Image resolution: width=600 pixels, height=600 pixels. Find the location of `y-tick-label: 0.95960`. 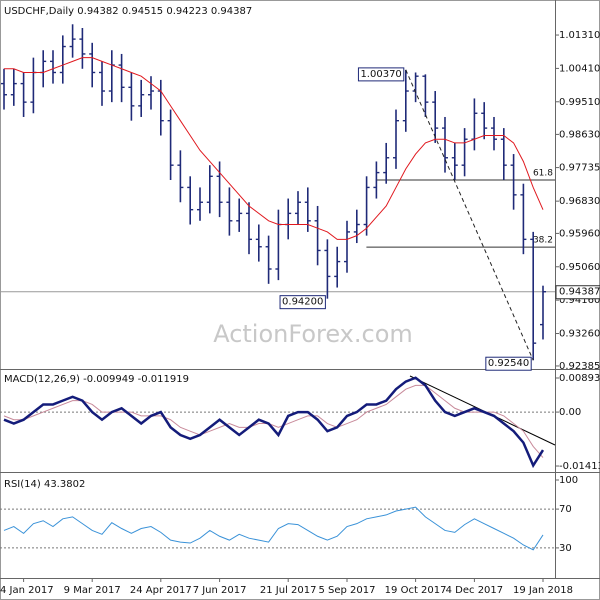

y-tick-label: 0.95960 is located at coordinates (579, 233).